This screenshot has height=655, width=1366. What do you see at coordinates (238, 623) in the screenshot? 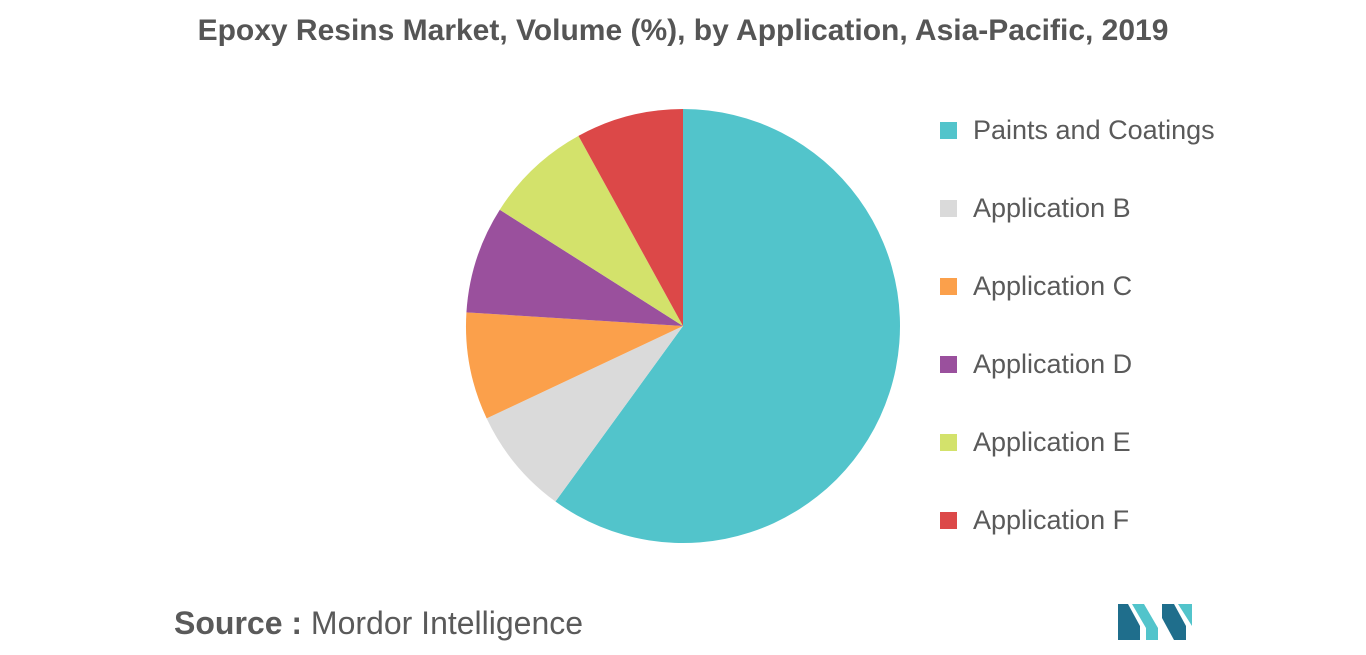
I see `source-label: Source :` at bounding box center [238, 623].